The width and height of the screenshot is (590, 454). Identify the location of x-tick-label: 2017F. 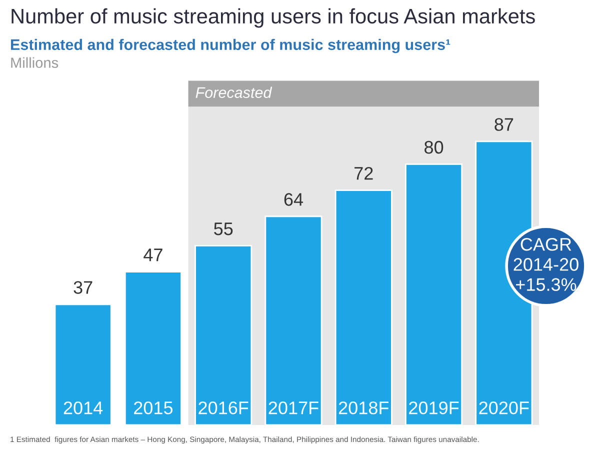
(293, 407).